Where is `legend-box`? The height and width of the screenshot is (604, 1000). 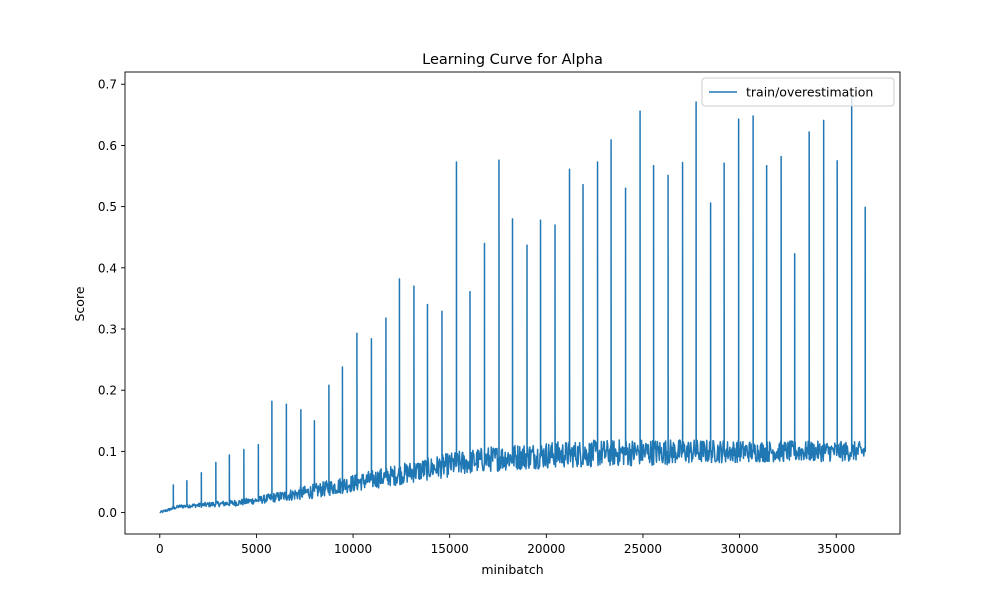 legend-box is located at coordinates (798, 92).